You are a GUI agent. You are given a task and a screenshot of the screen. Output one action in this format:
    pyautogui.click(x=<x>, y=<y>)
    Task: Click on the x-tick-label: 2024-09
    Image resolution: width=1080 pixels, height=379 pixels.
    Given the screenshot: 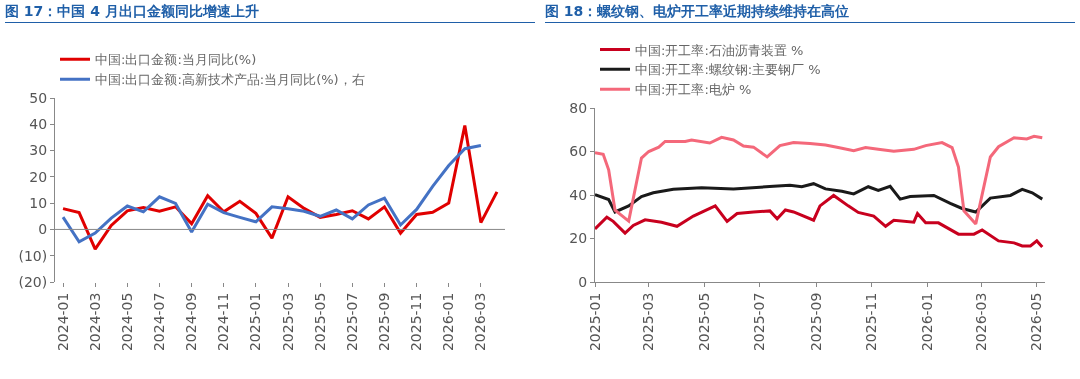 What is the action you would take?
    pyautogui.click(x=191, y=322)
    